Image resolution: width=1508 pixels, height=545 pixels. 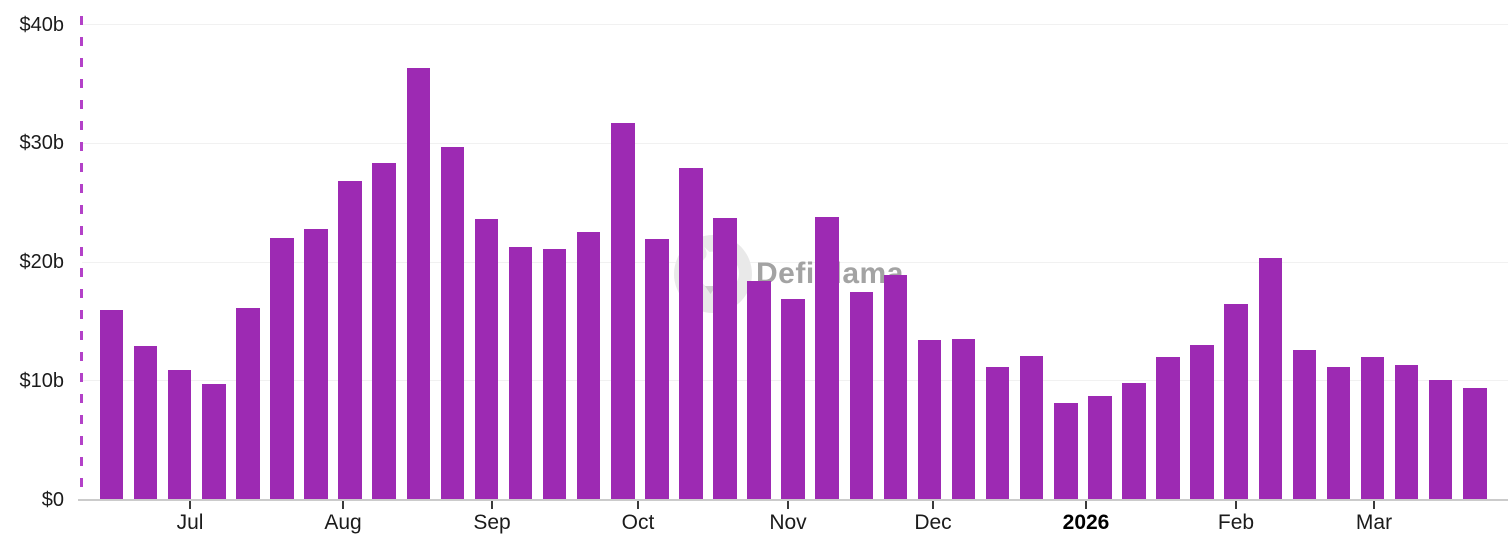 I want to click on x-axis-label: Aug, so click(x=343, y=522).